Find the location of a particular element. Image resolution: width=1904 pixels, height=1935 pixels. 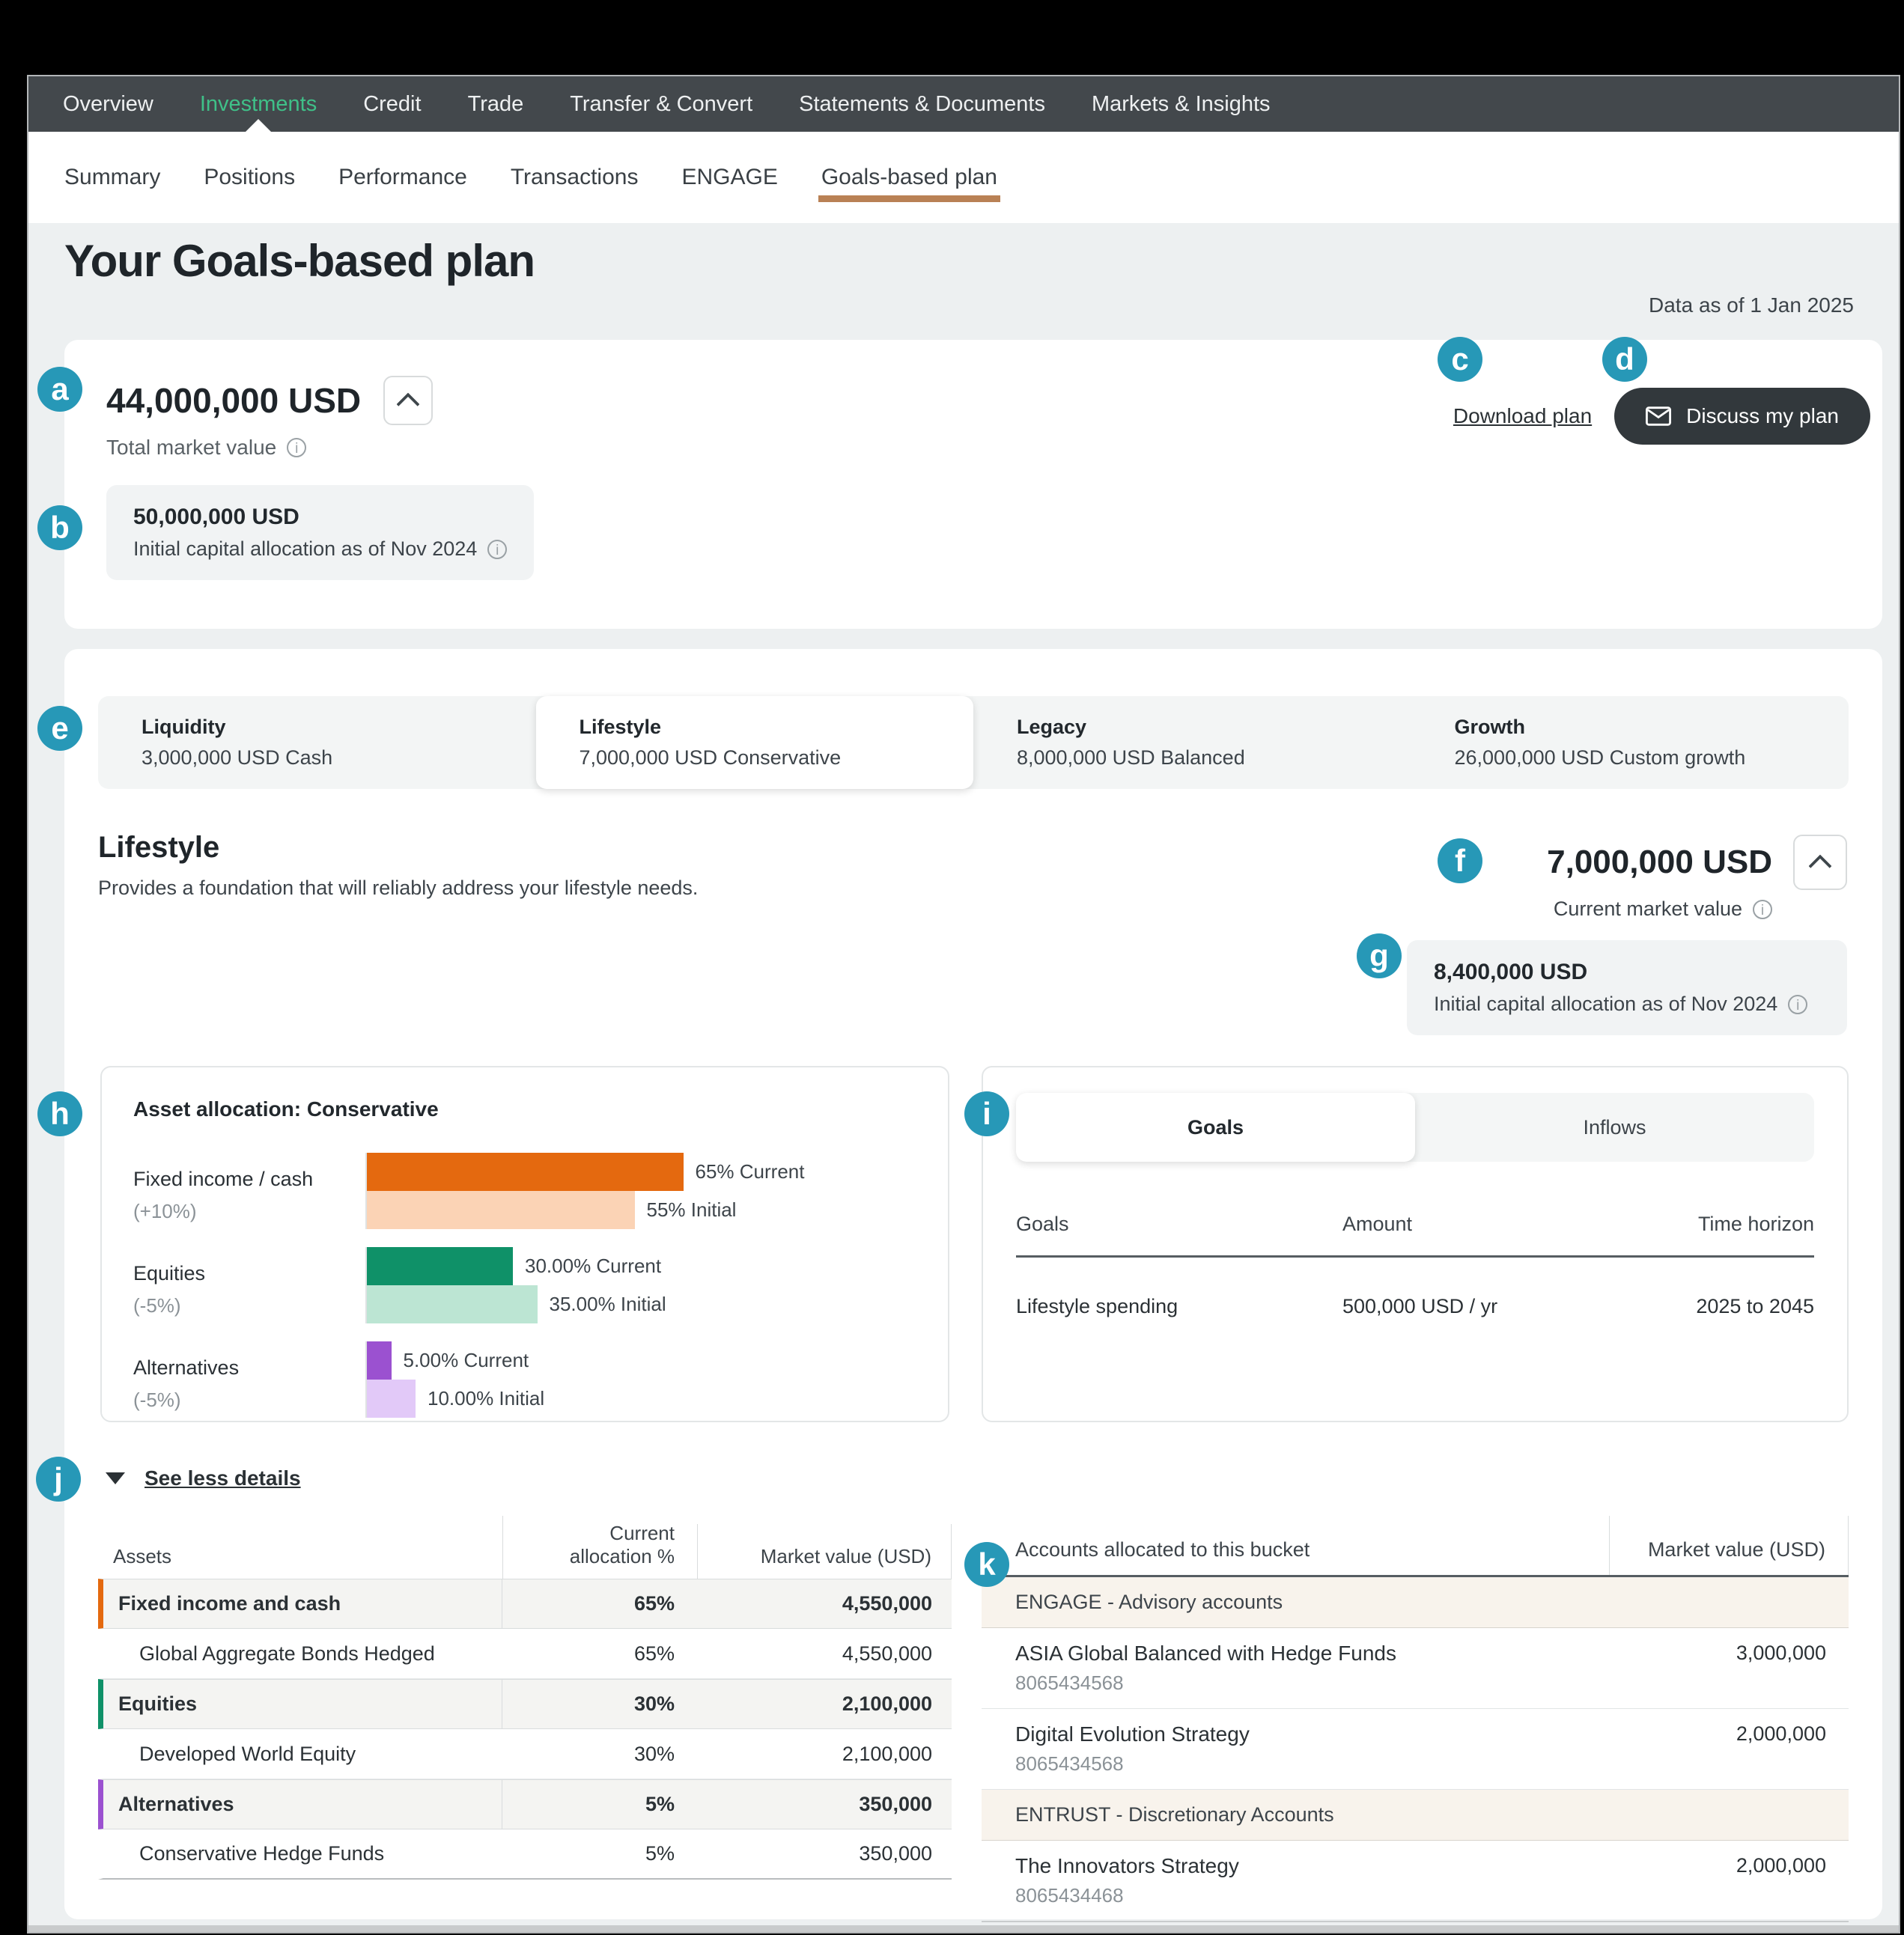

bucket-tab: Liquidity 3,000,000 USD Cash is located at coordinates (317, 743).